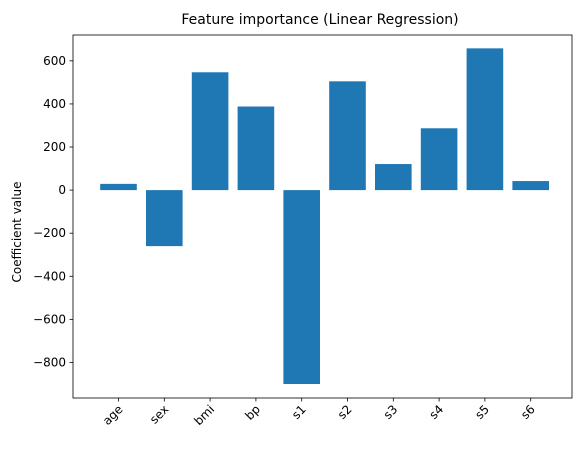 This screenshot has height=450, width=583. What do you see at coordinates (530, 186) in the screenshot?
I see `bar-s6` at bounding box center [530, 186].